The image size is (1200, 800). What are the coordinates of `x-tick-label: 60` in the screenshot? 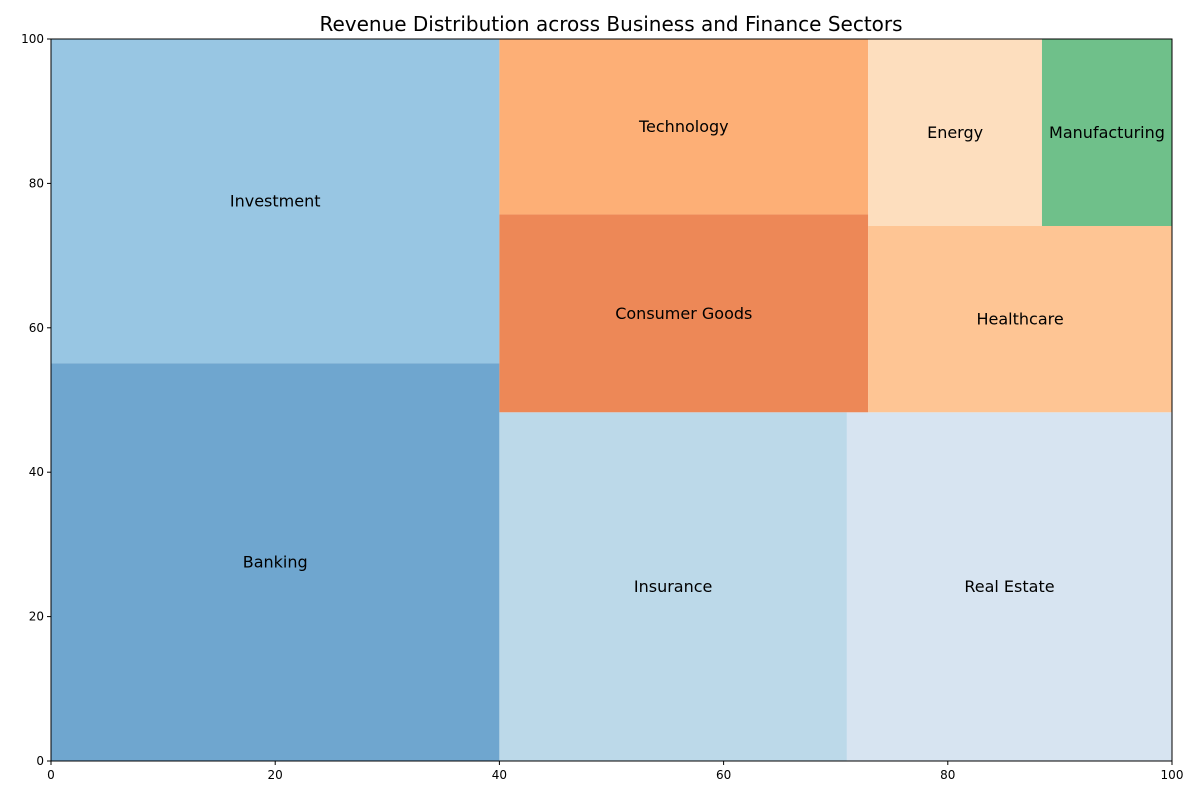 It's located at (723, 775).